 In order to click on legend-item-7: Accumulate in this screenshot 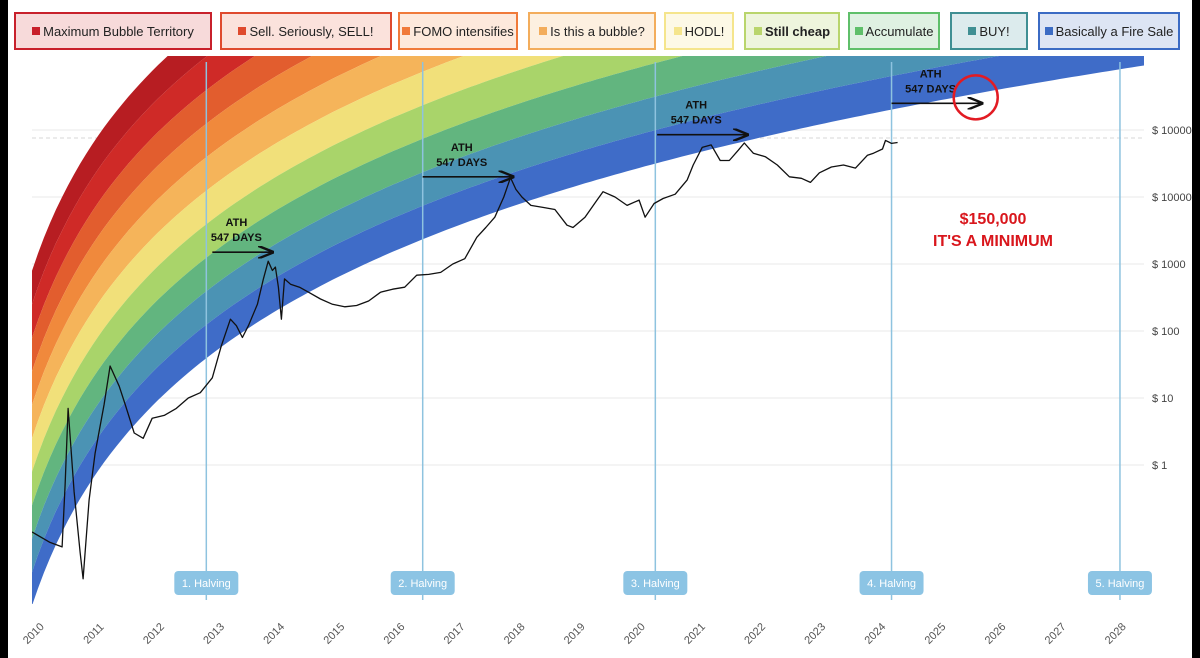, I will do `click(894, 31)`.